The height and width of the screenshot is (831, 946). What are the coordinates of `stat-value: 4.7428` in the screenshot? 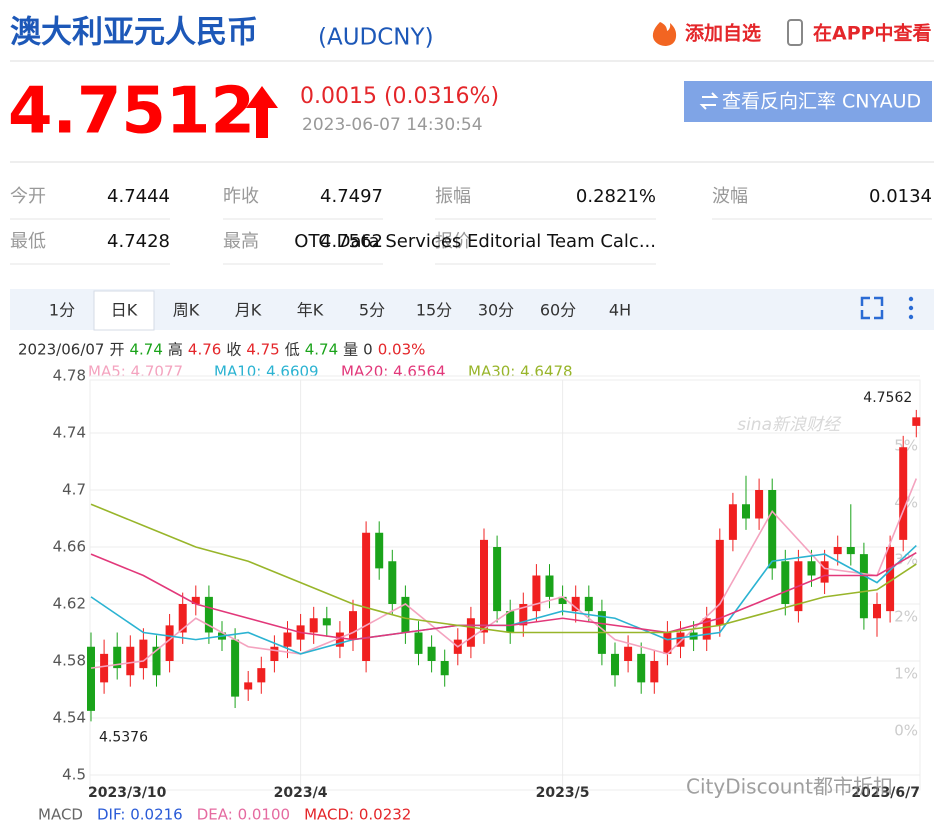 It's located at (138, 241).